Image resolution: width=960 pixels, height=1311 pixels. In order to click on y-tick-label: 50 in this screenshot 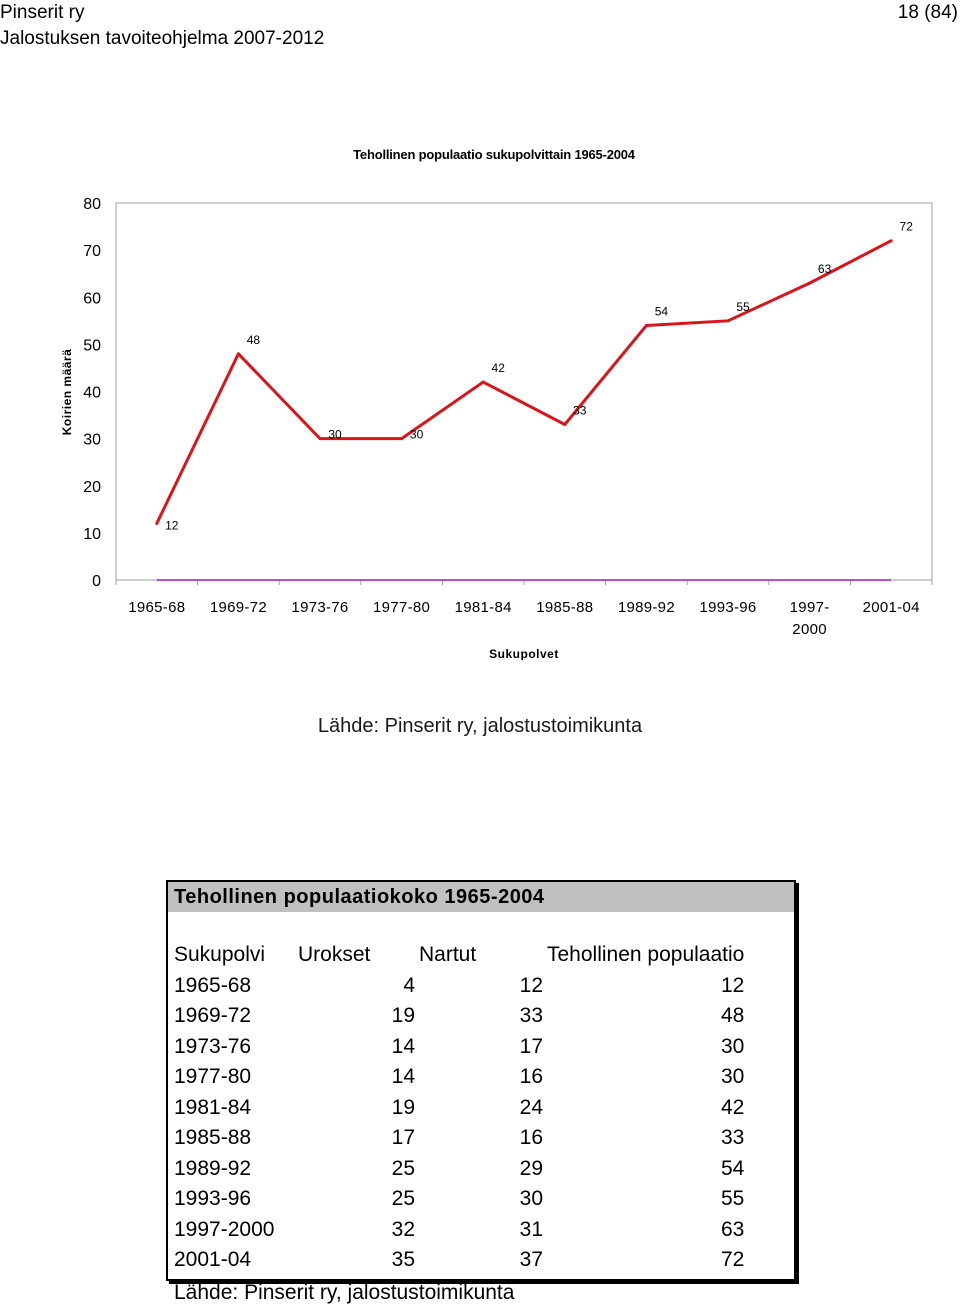, I will do `click(92, 345)`.